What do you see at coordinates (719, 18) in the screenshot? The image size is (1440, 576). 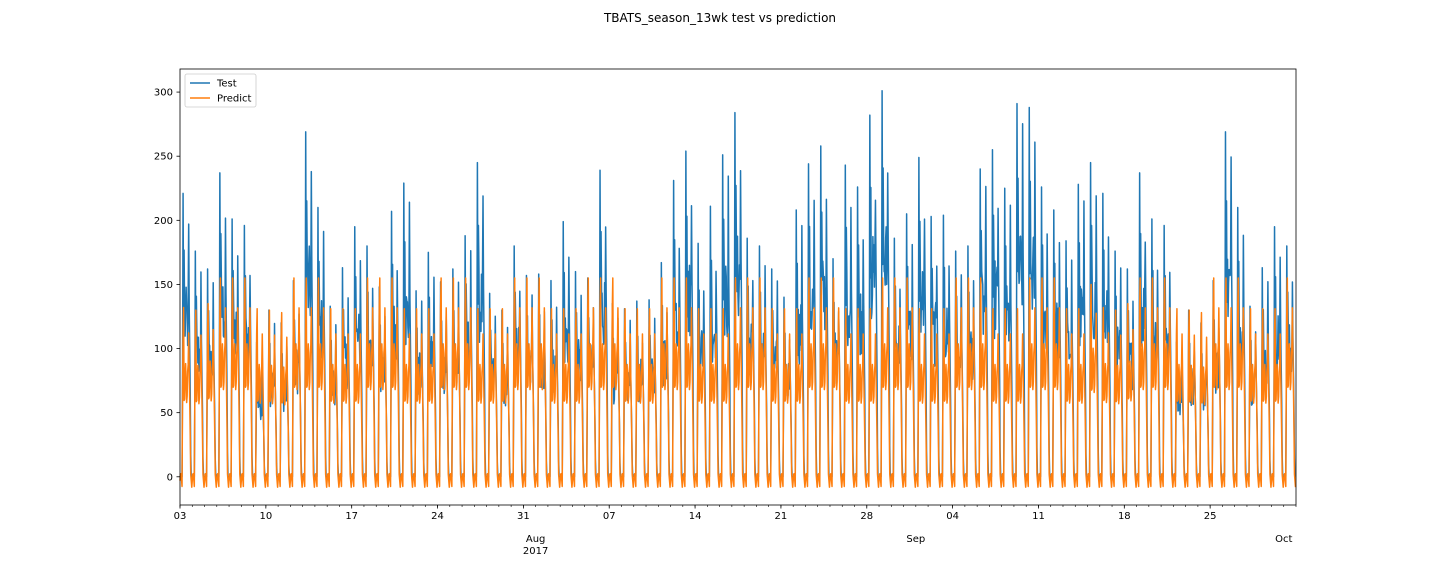 I see `chart-title: TBATS_season_13wk test vs prediction` at bounding box center [719, 18].